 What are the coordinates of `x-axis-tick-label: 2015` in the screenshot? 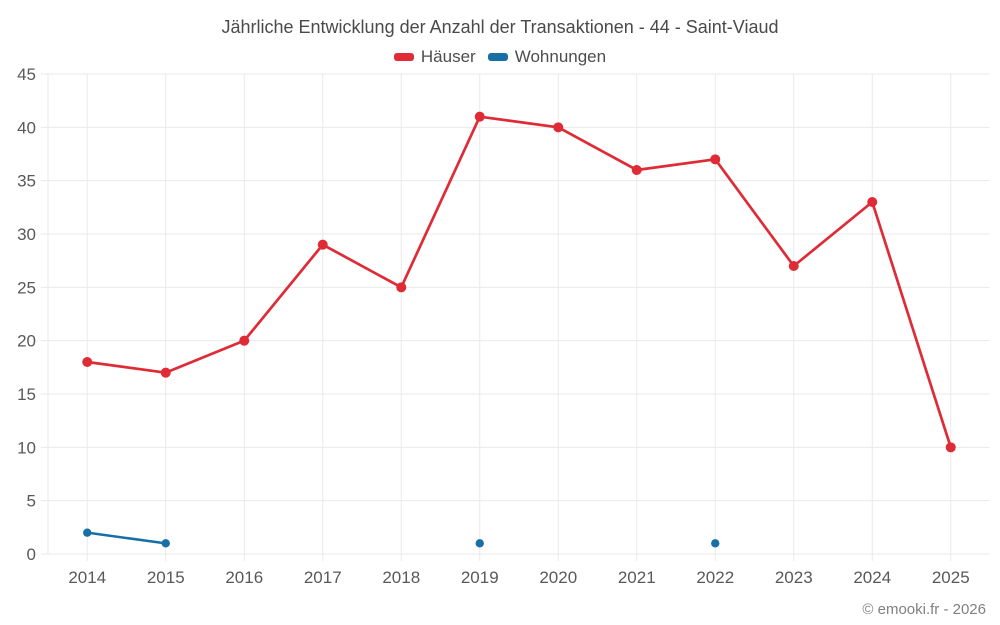 It's located at (166, 577).